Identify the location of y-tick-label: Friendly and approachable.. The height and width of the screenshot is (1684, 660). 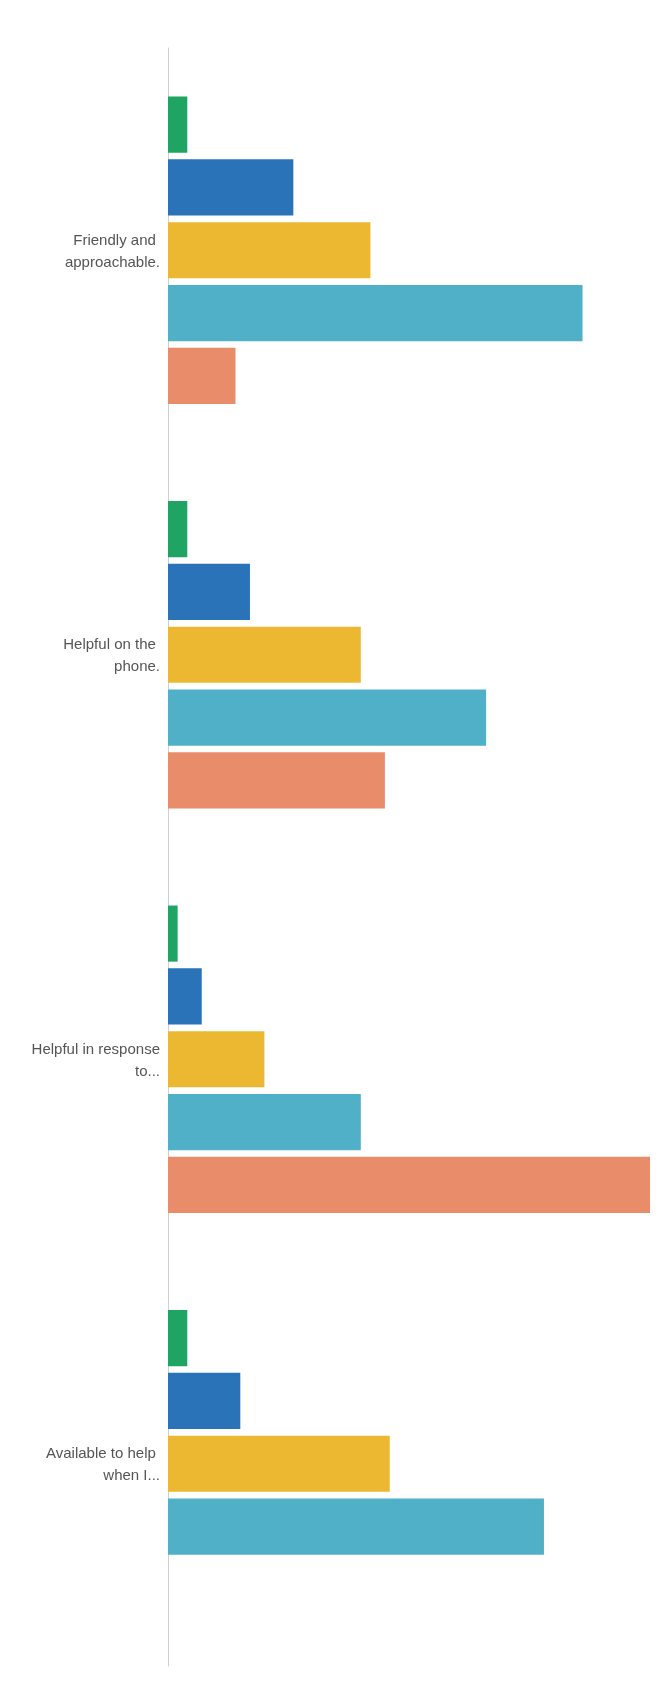
(112, 250).